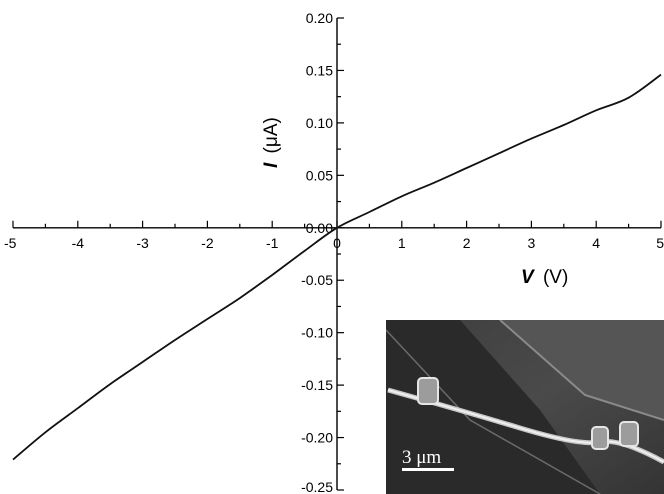  I want to click on y-tick-label: 0.05, so click(319, 175).